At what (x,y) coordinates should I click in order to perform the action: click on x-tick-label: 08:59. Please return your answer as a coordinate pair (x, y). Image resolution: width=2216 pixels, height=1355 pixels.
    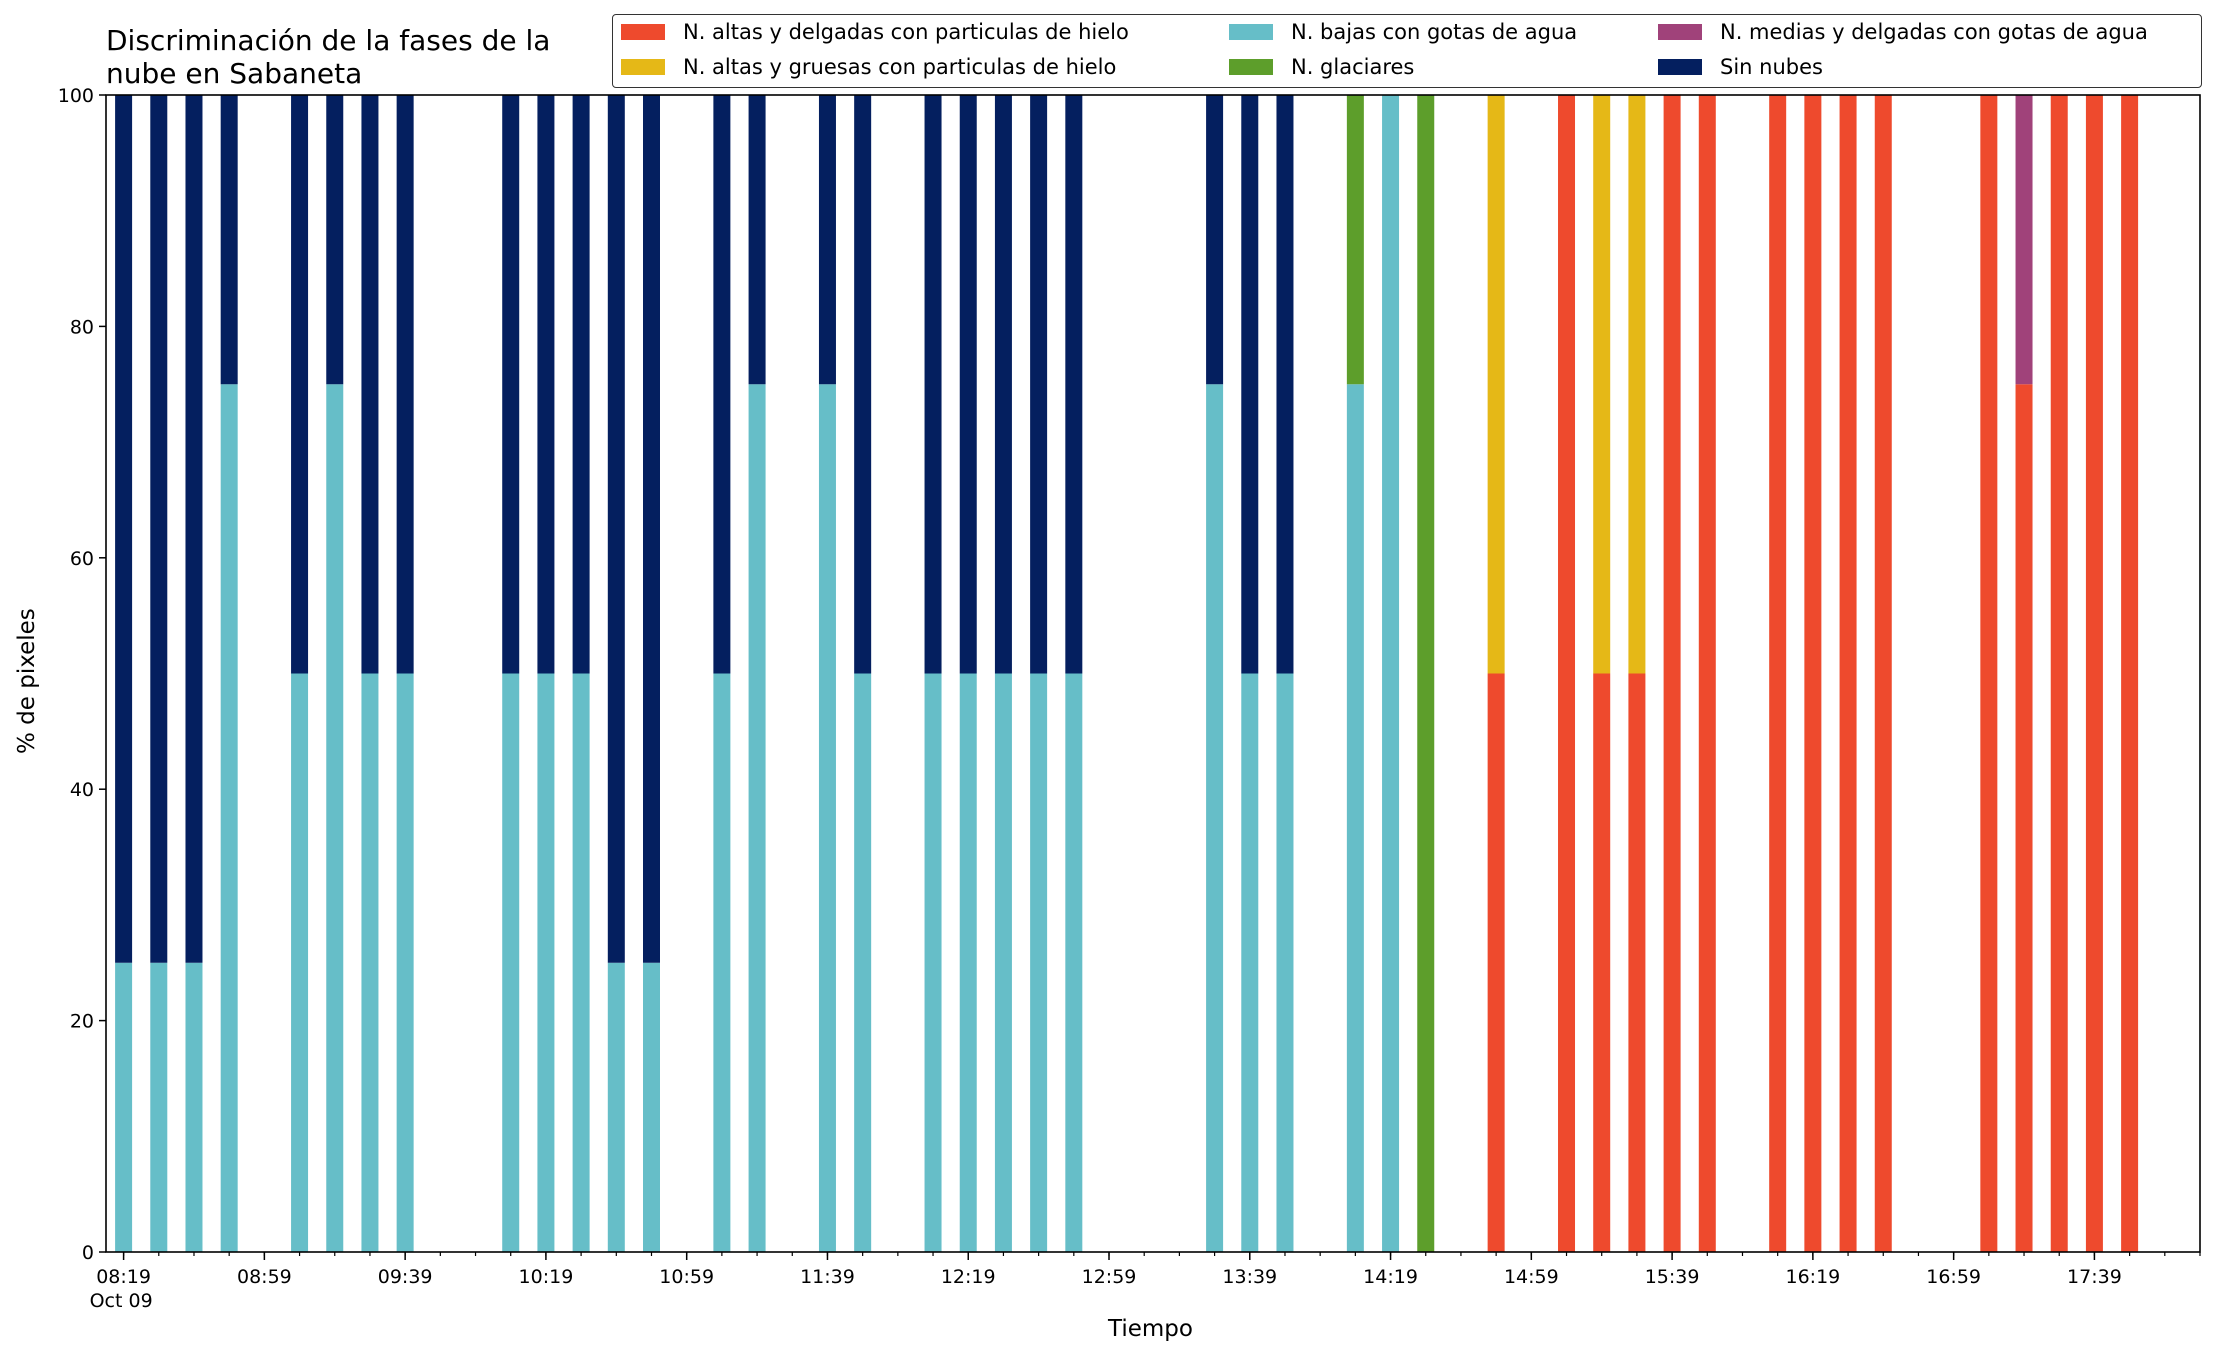
    Looking at the image, I should click on (264, 1277).